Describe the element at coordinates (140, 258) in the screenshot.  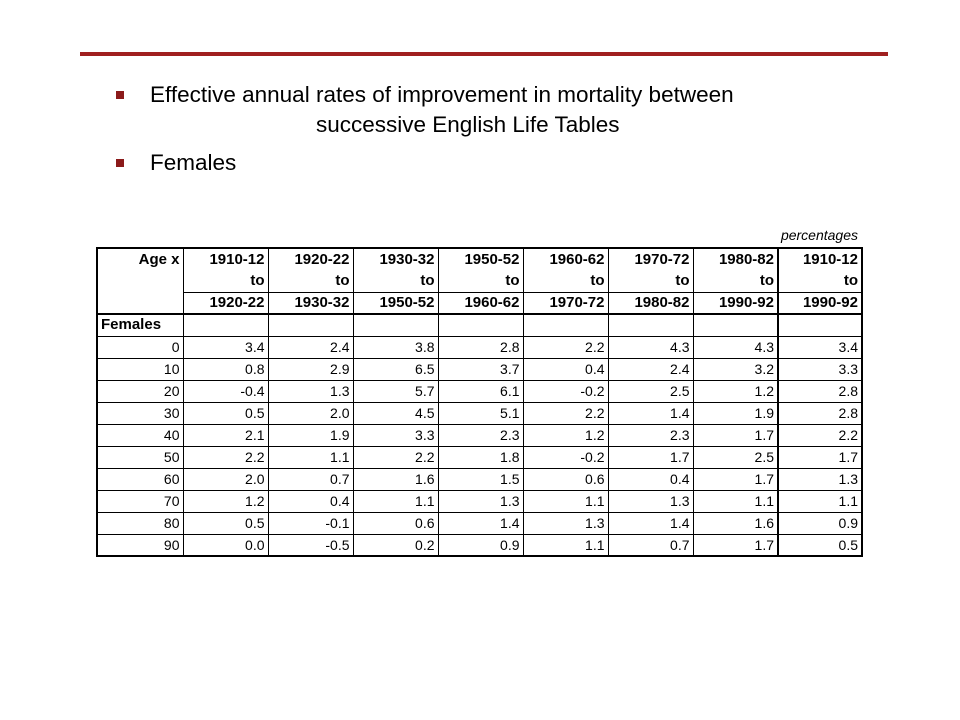
I see `age-column-header: Age x` at that location.